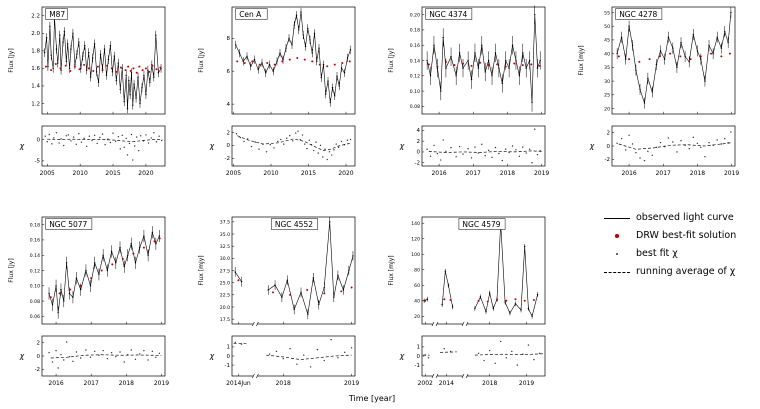 The image size is (760, 409). I want to click on svg-text: -1, so click(417, 366).